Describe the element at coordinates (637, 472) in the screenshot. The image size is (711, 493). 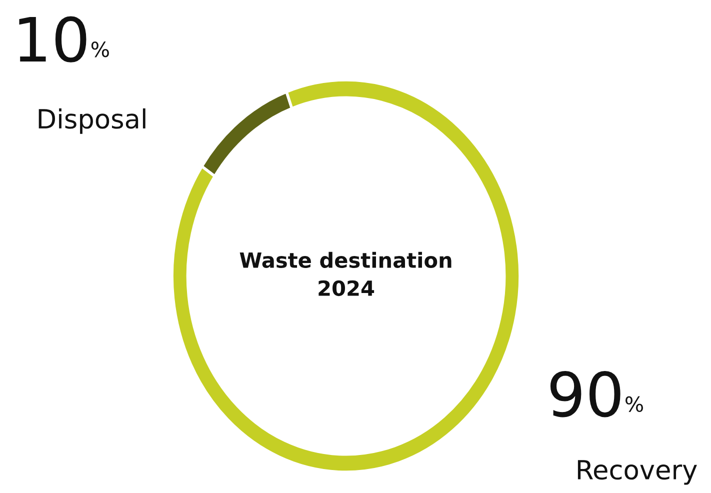
I see `slice-label: Recovery` at that location.